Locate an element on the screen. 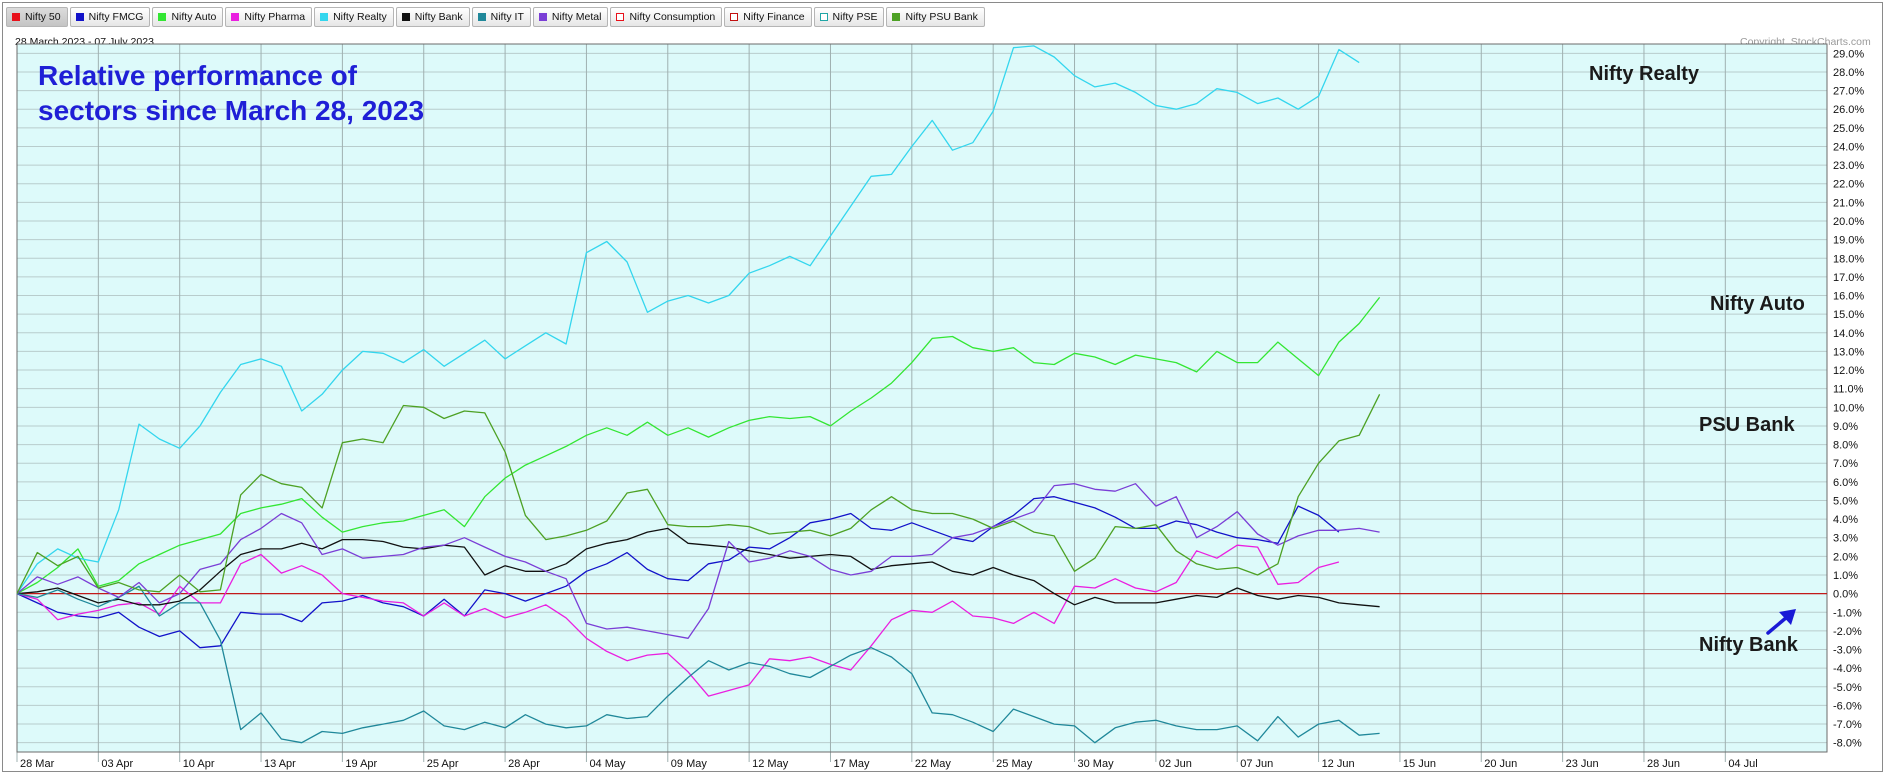  x-tick-label: 25 May is located at coordinates (1014, 764).